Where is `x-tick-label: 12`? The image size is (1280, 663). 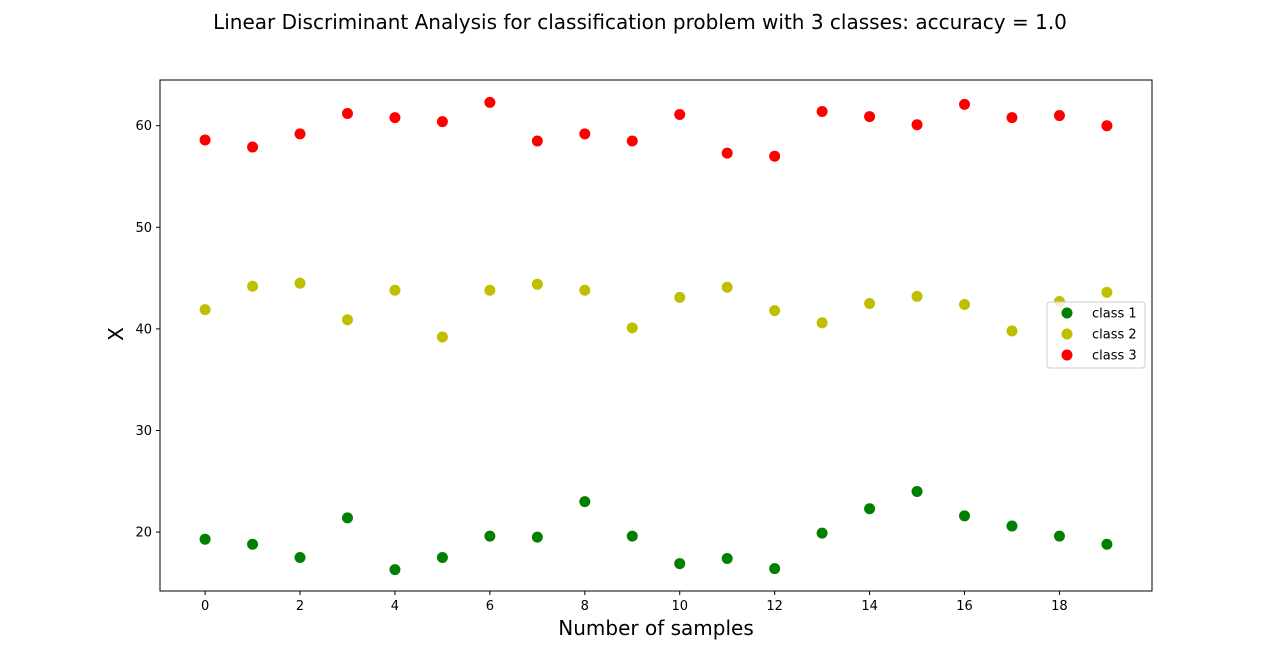
x-tick-label: 12 is located at coordinates (774, 606).